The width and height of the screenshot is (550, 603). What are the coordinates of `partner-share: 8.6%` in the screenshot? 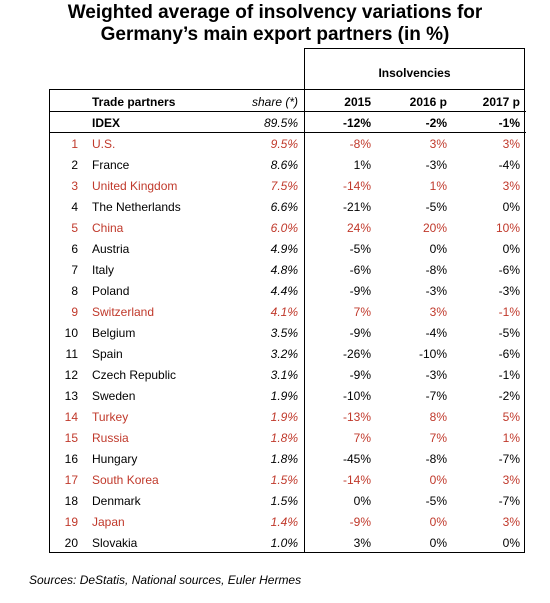 It's located at (284, 165).